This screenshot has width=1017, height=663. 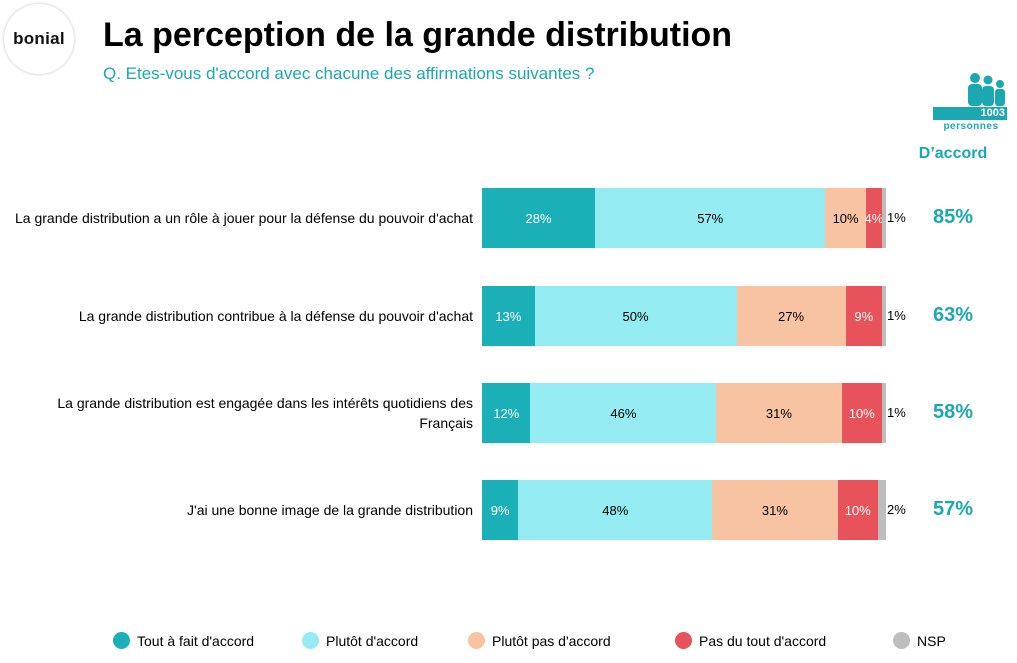 I want to click on bar-segment: 46%, so click(x=623, y=413).